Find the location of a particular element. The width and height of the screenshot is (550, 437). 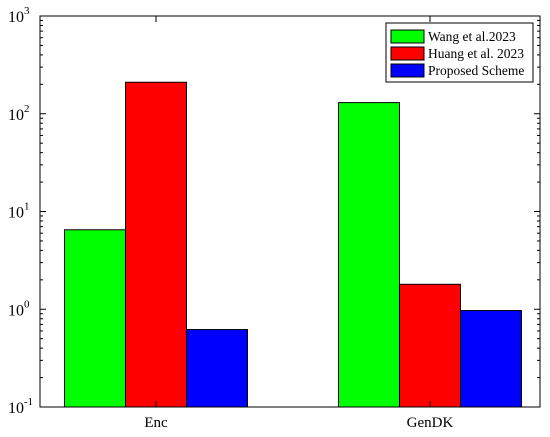

legend-label: Wang et al.2023 is located at coordinates (472, 36).